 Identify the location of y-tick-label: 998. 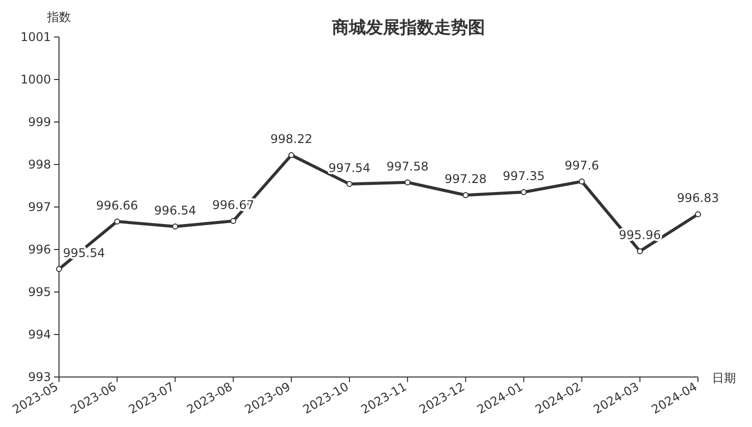
(39, 165).